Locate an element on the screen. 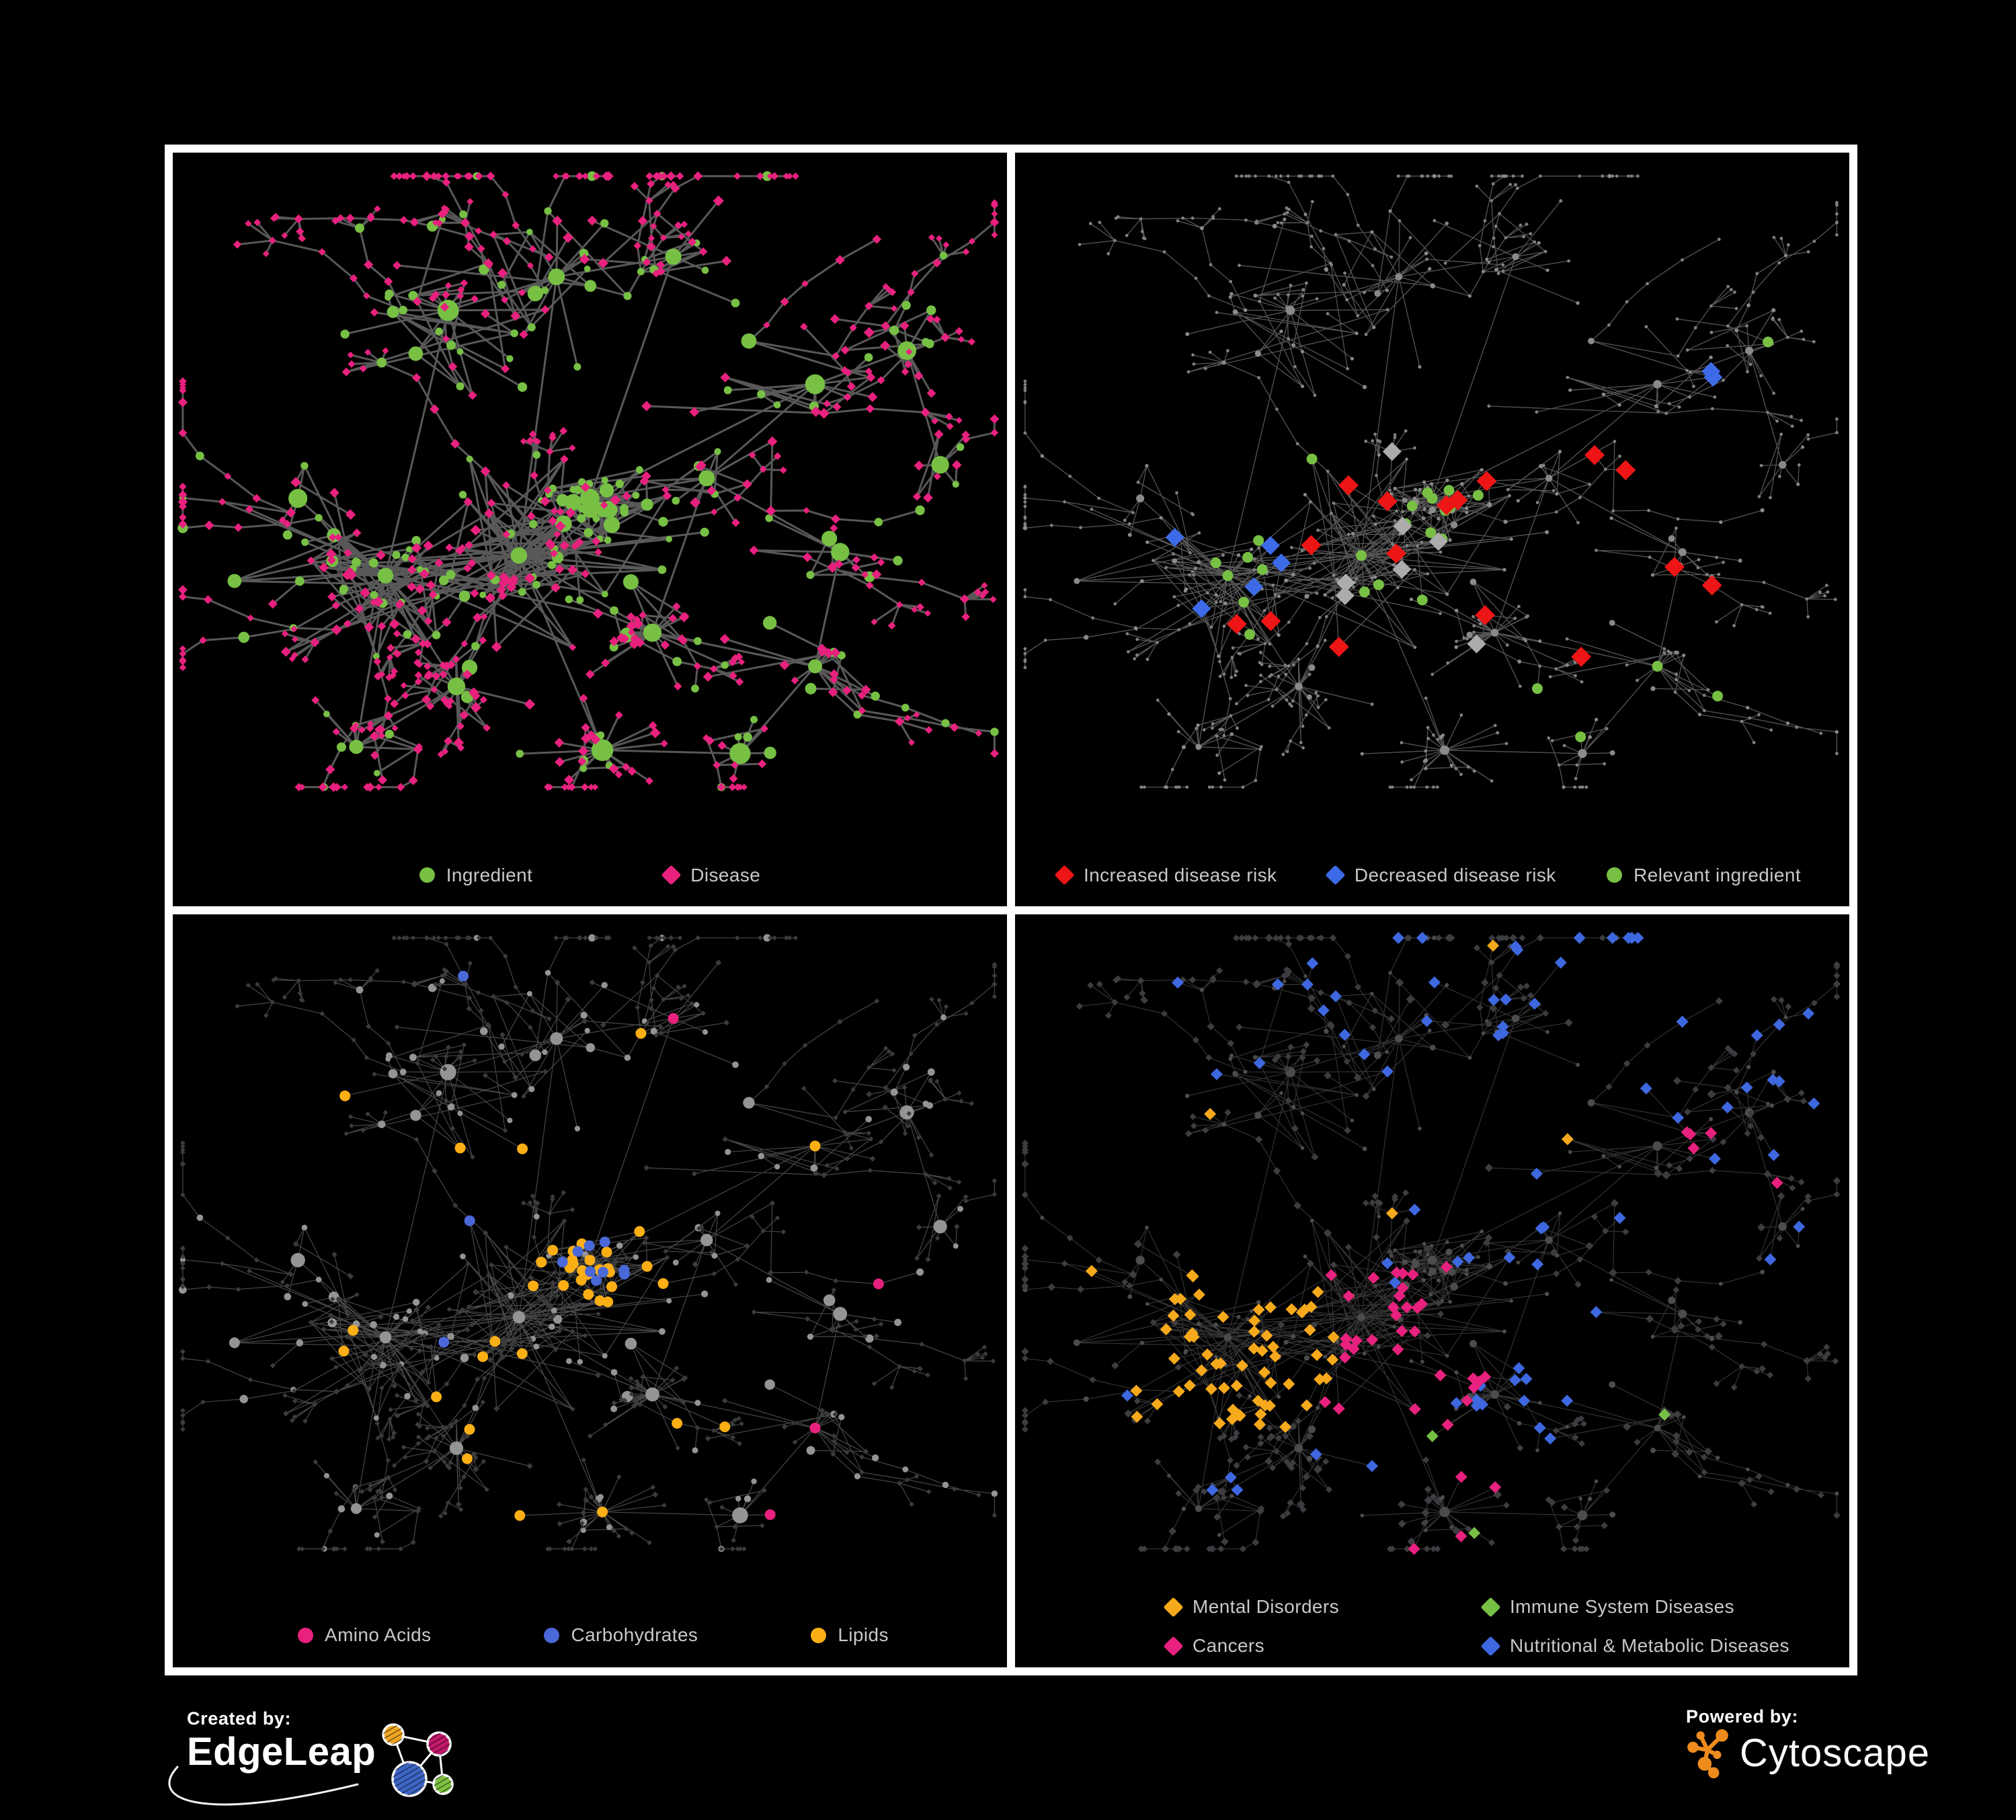 This screenshot has height=1820, width=2016. legend-label: Carbohydrates is located at coordinates (634, 1634).